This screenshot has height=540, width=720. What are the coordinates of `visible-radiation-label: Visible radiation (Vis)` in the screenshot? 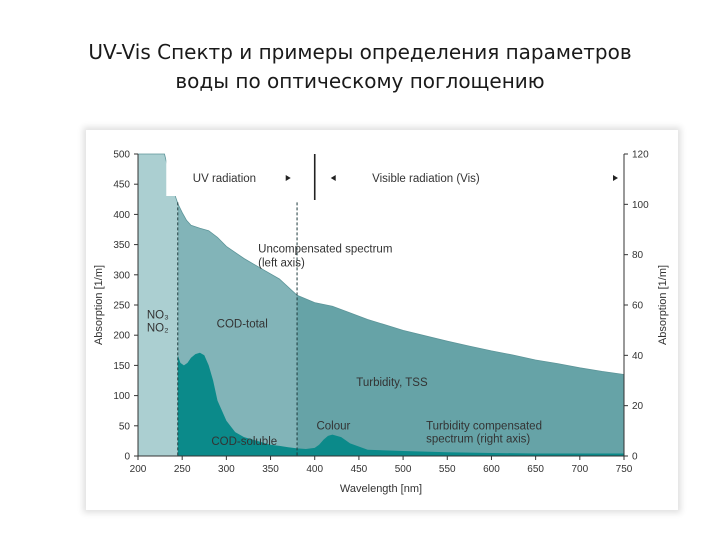 It's located at (426, 179).